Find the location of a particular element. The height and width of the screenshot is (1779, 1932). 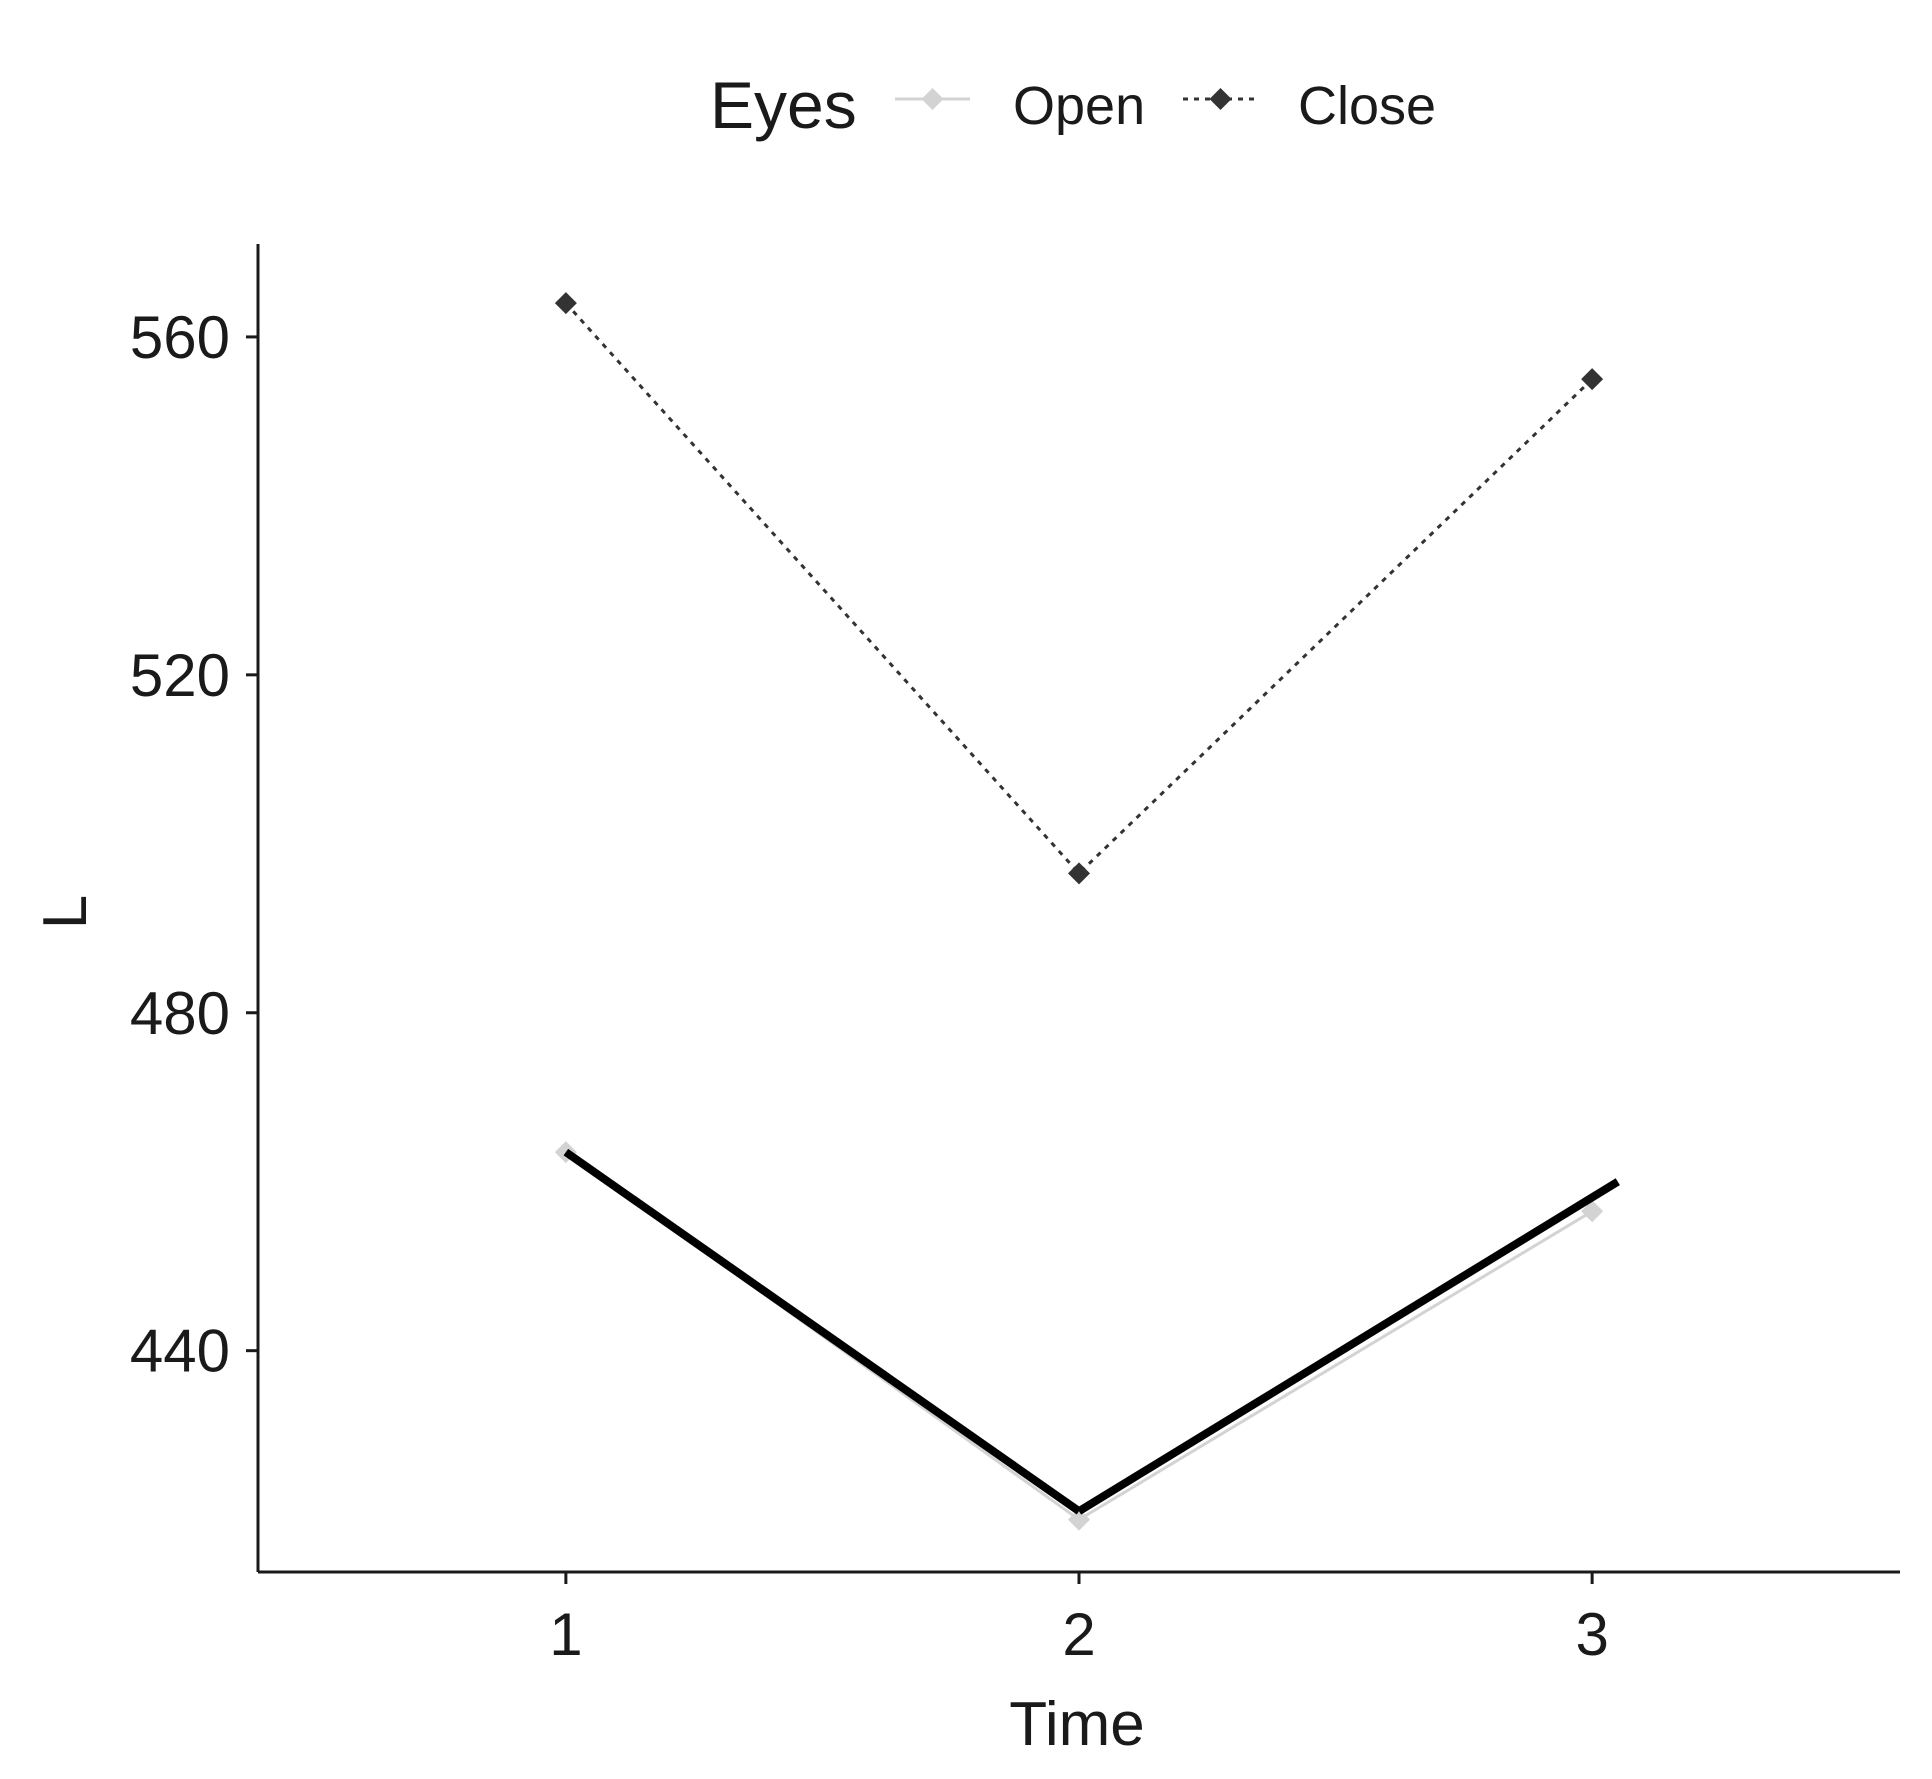

y-tick-label: 480 is located at coordinates (180, 1013).